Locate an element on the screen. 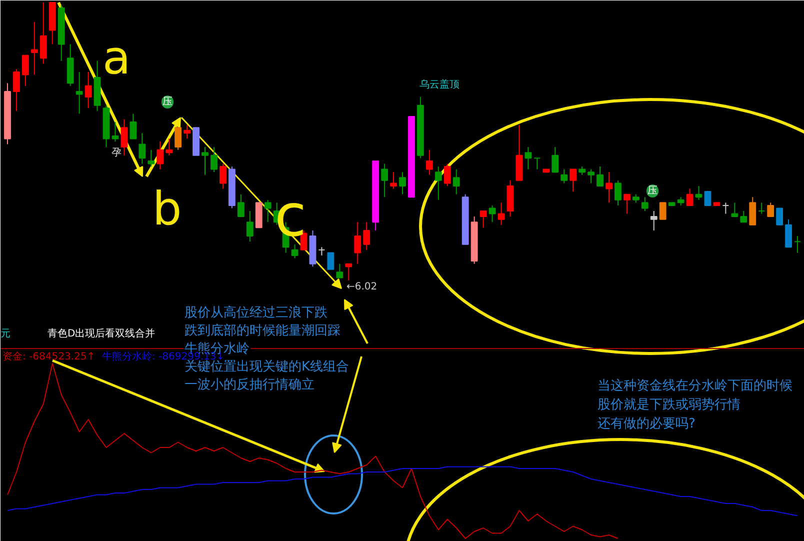 The height and width of the screenshot is (541, 804). text: 元 is located at coordinates (5, 334).